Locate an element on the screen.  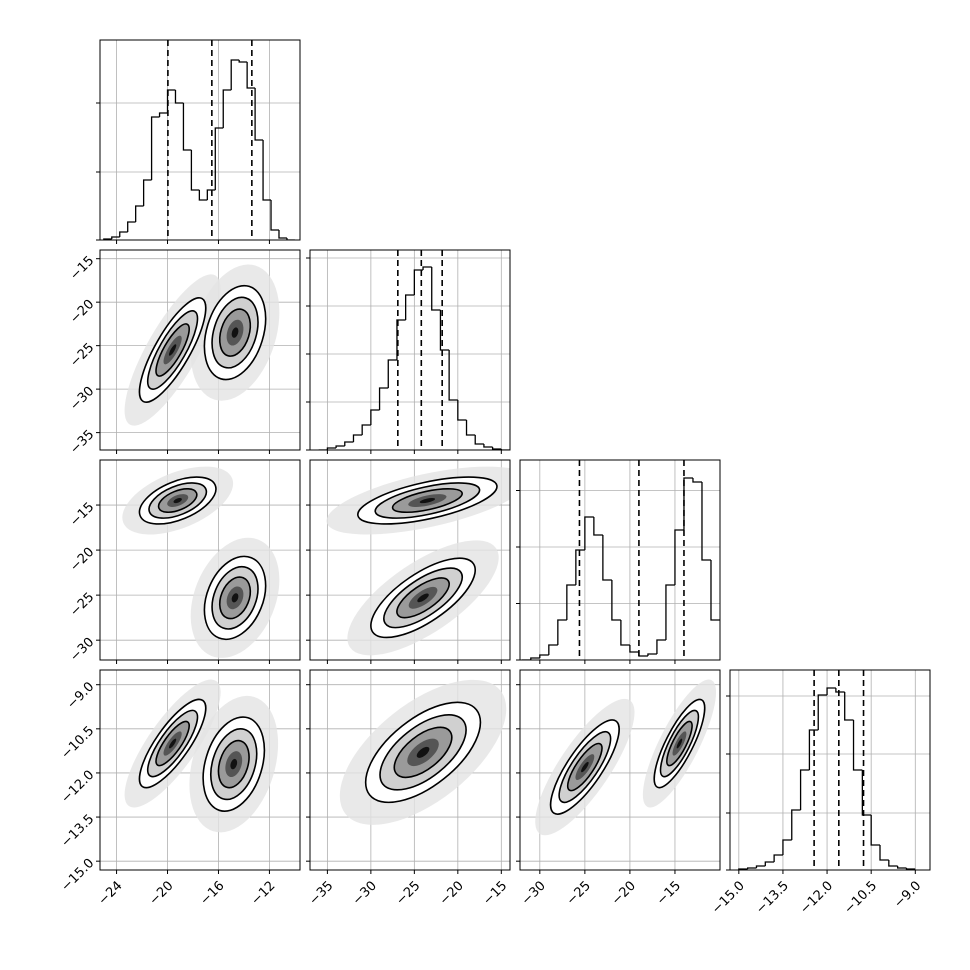
y-tick-label: −25 is located at coordinates (82, 605).